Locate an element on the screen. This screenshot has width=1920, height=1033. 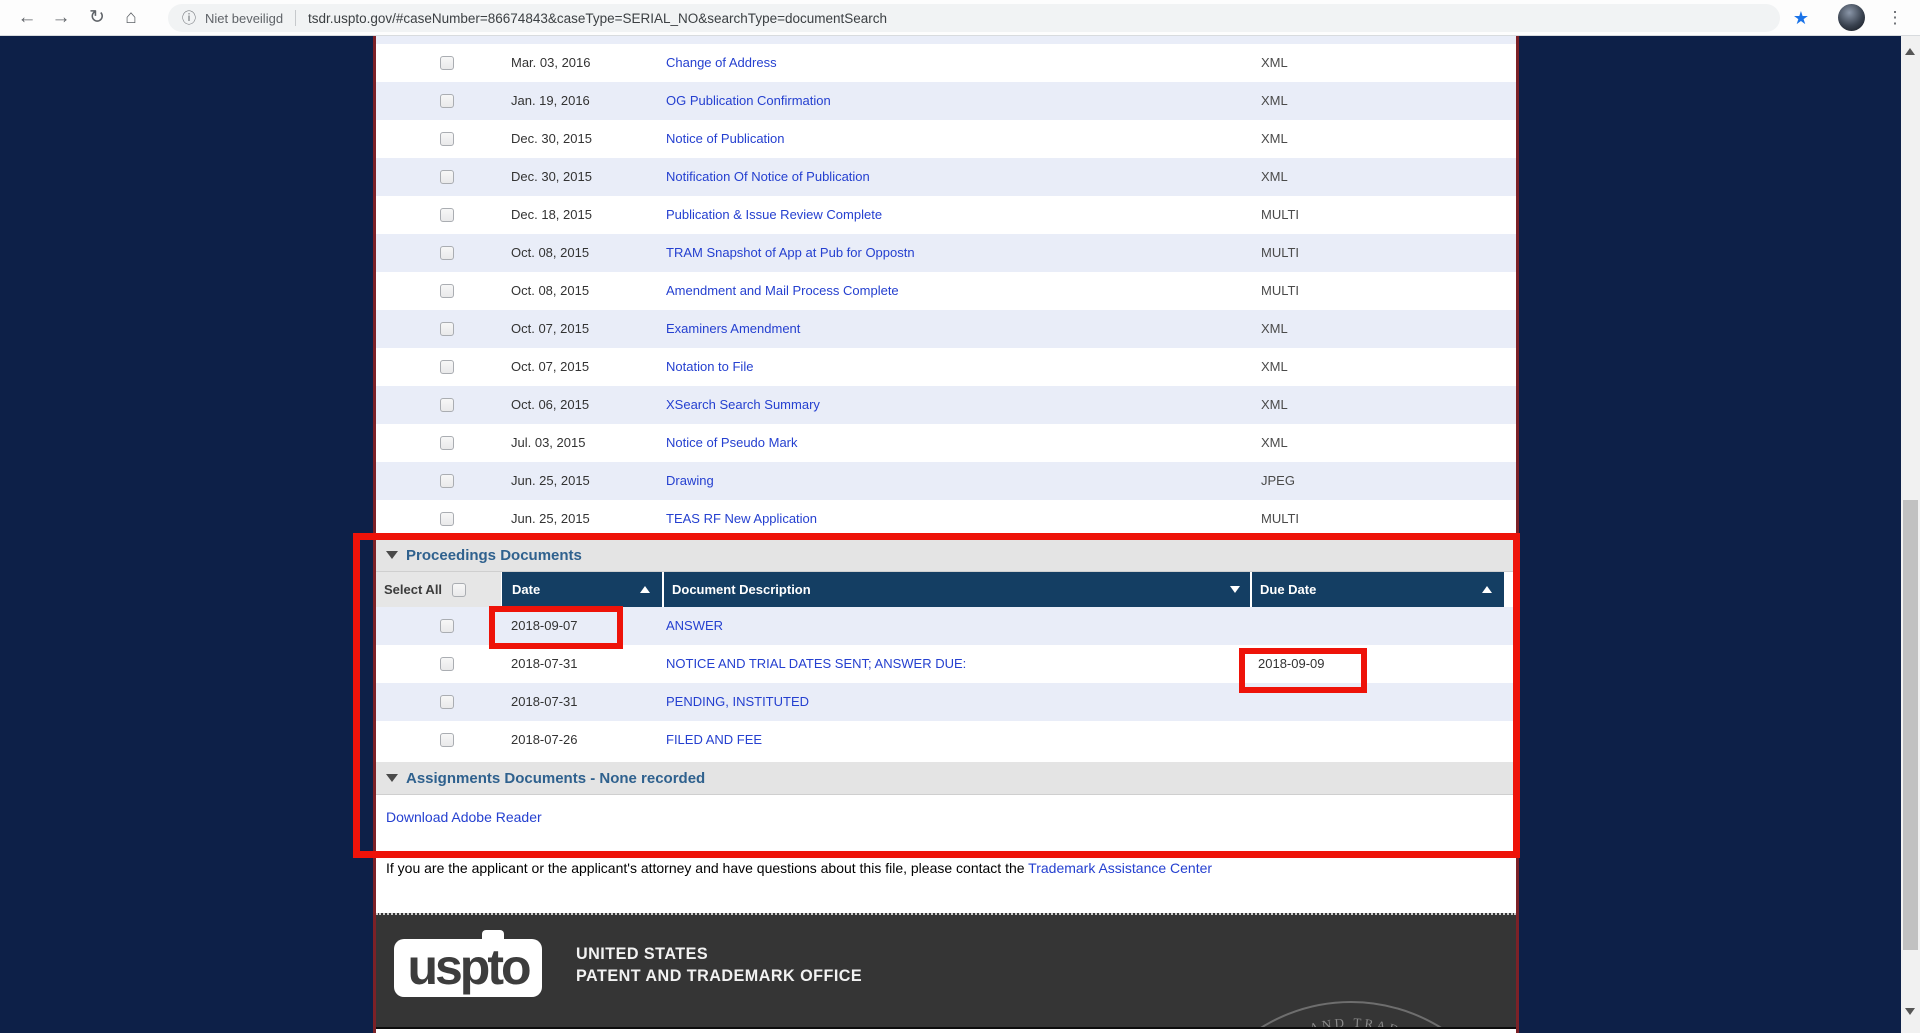
download-adobe-reader-link: Download Adobe Reader is located at coordinates (464, 817).